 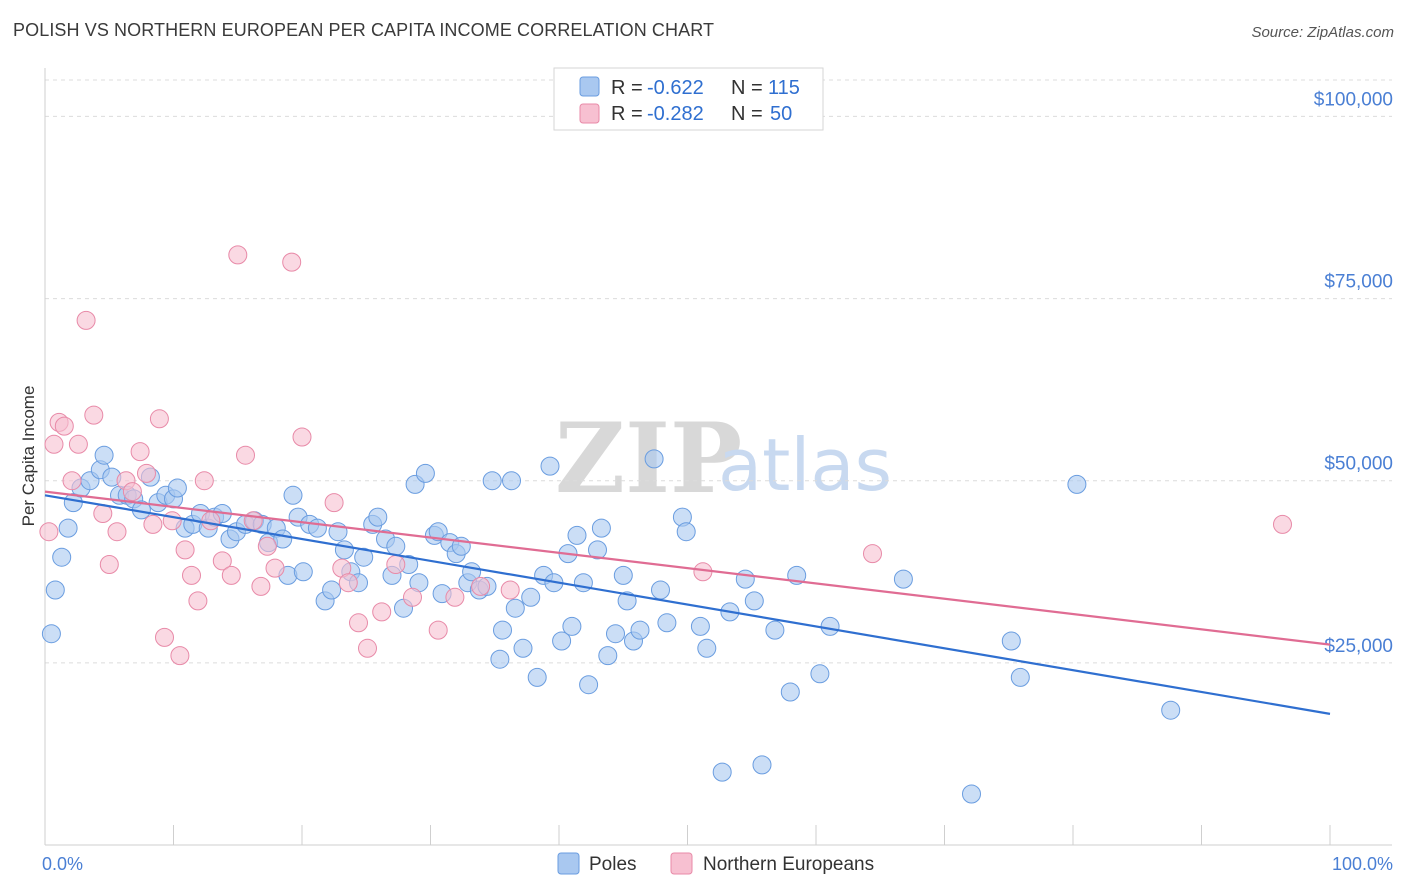 What do you see at coordinates (747, 114) in the screenshot?
I see `legend-n-label-northern: N =` at bounding box center [747, 114].